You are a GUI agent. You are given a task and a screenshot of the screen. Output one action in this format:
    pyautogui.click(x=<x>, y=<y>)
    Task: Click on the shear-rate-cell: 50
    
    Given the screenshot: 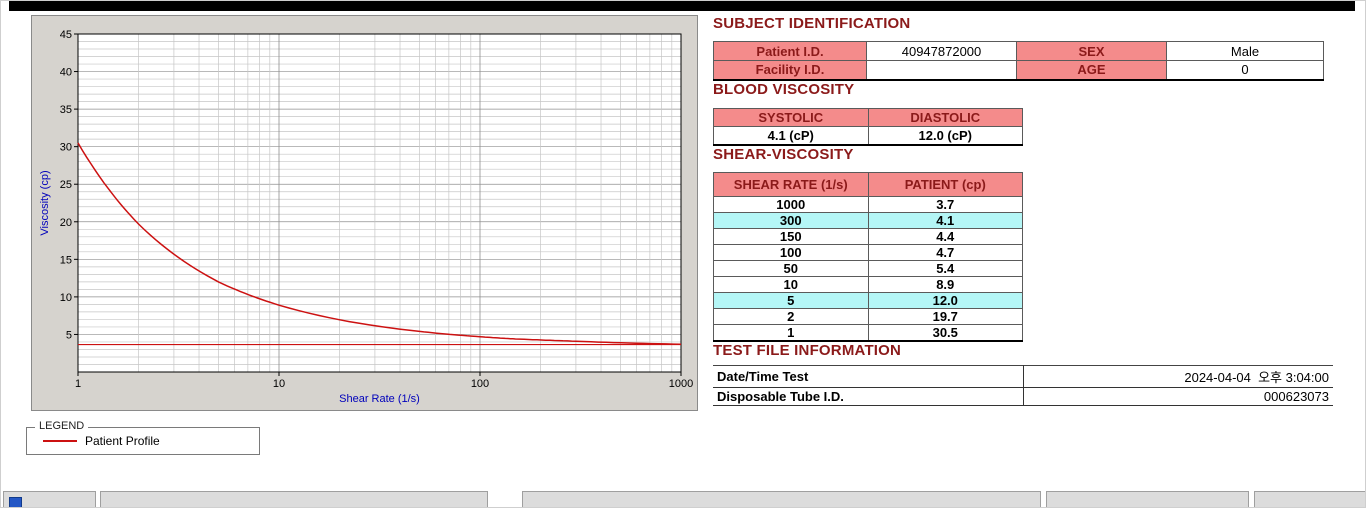 What is the action you would take?
    pyautogui.click(x=791, y=268)
    